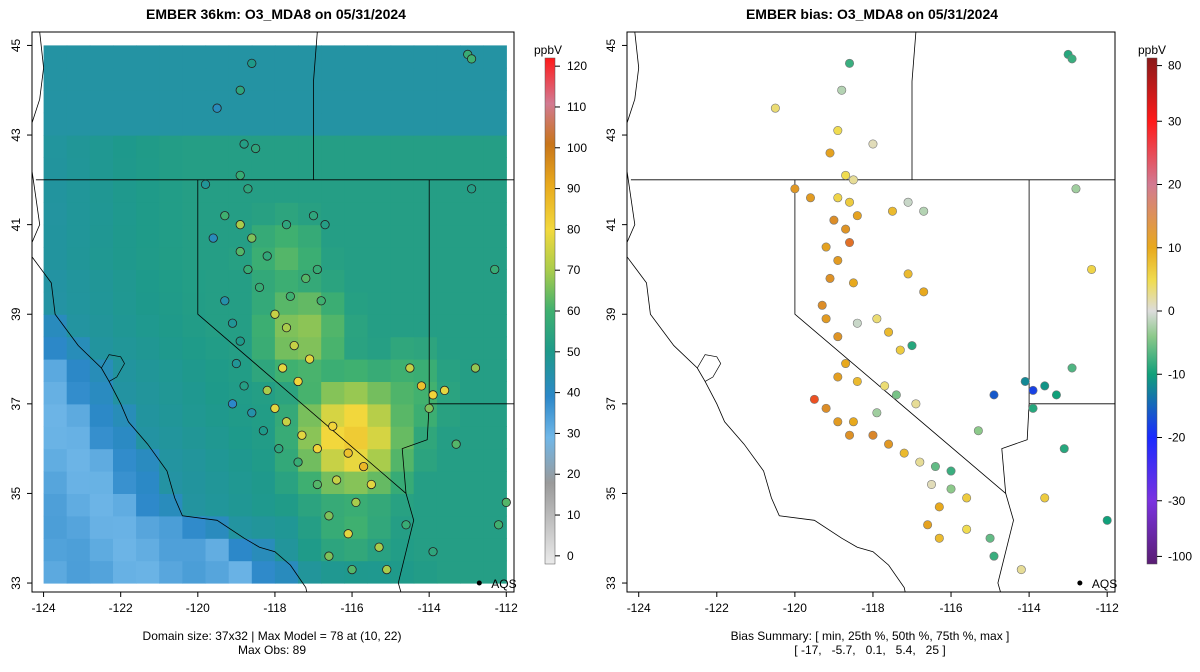  I want to click on left-x-ticks: -124 -122 -120 -118 -116 -114 -112, so click(275, 603).